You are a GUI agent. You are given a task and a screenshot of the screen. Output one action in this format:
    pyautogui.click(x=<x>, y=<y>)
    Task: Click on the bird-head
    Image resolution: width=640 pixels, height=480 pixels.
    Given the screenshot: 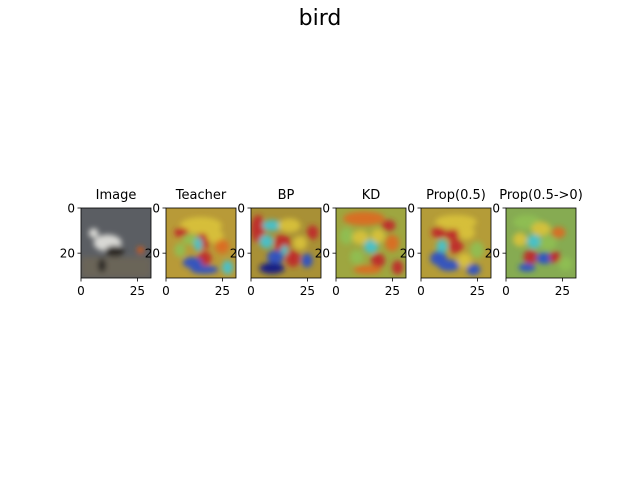 What is the action you would take?
    pyautogui.click(x=93, y=233)
    